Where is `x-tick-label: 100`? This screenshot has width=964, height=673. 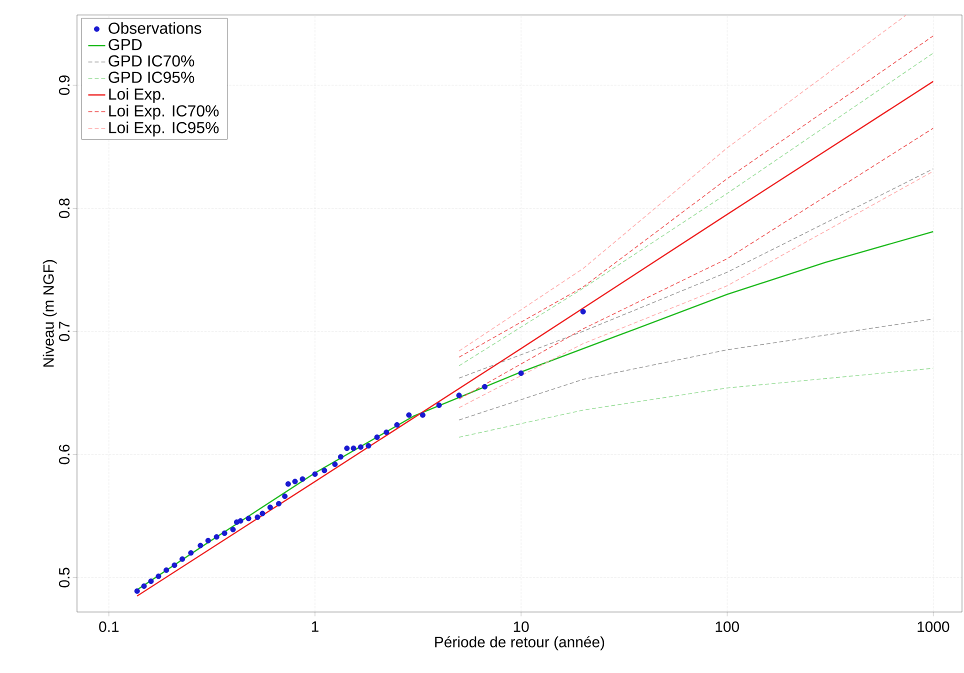 x-tick-label: 100 is located at coordinates (727, 626).